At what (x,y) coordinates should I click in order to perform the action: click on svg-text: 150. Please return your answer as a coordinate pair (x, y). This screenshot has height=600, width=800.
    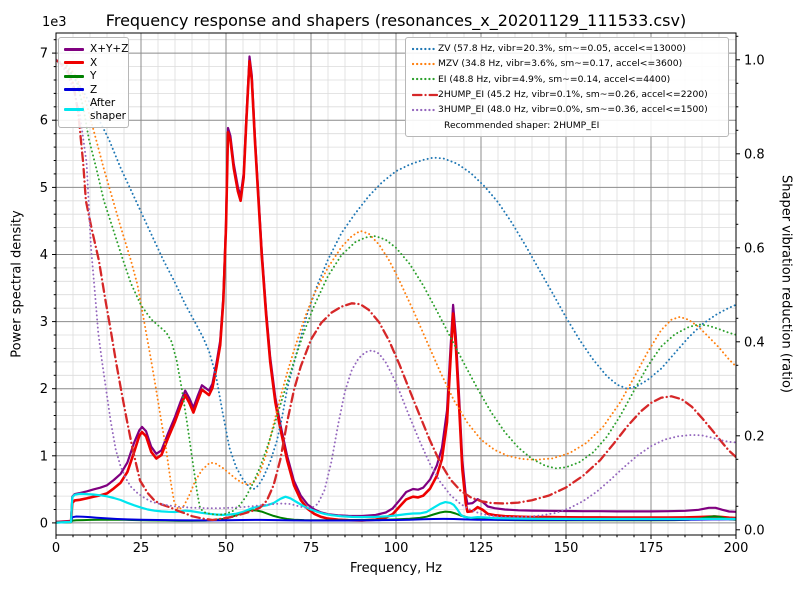
    Looking at the image, I should click on (566, 548).